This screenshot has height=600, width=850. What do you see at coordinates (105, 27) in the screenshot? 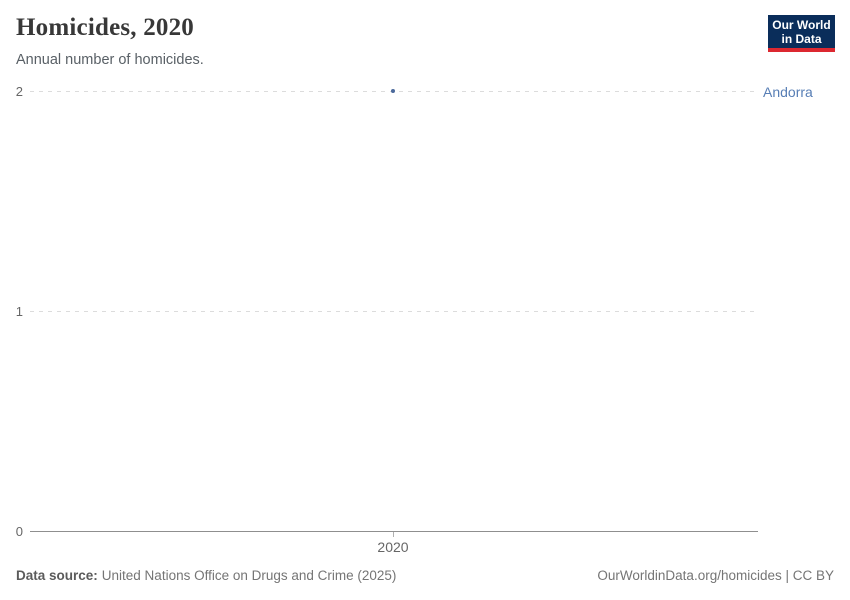
I see `page-title: Homicides, 2020` at bounding box center [105, 27].